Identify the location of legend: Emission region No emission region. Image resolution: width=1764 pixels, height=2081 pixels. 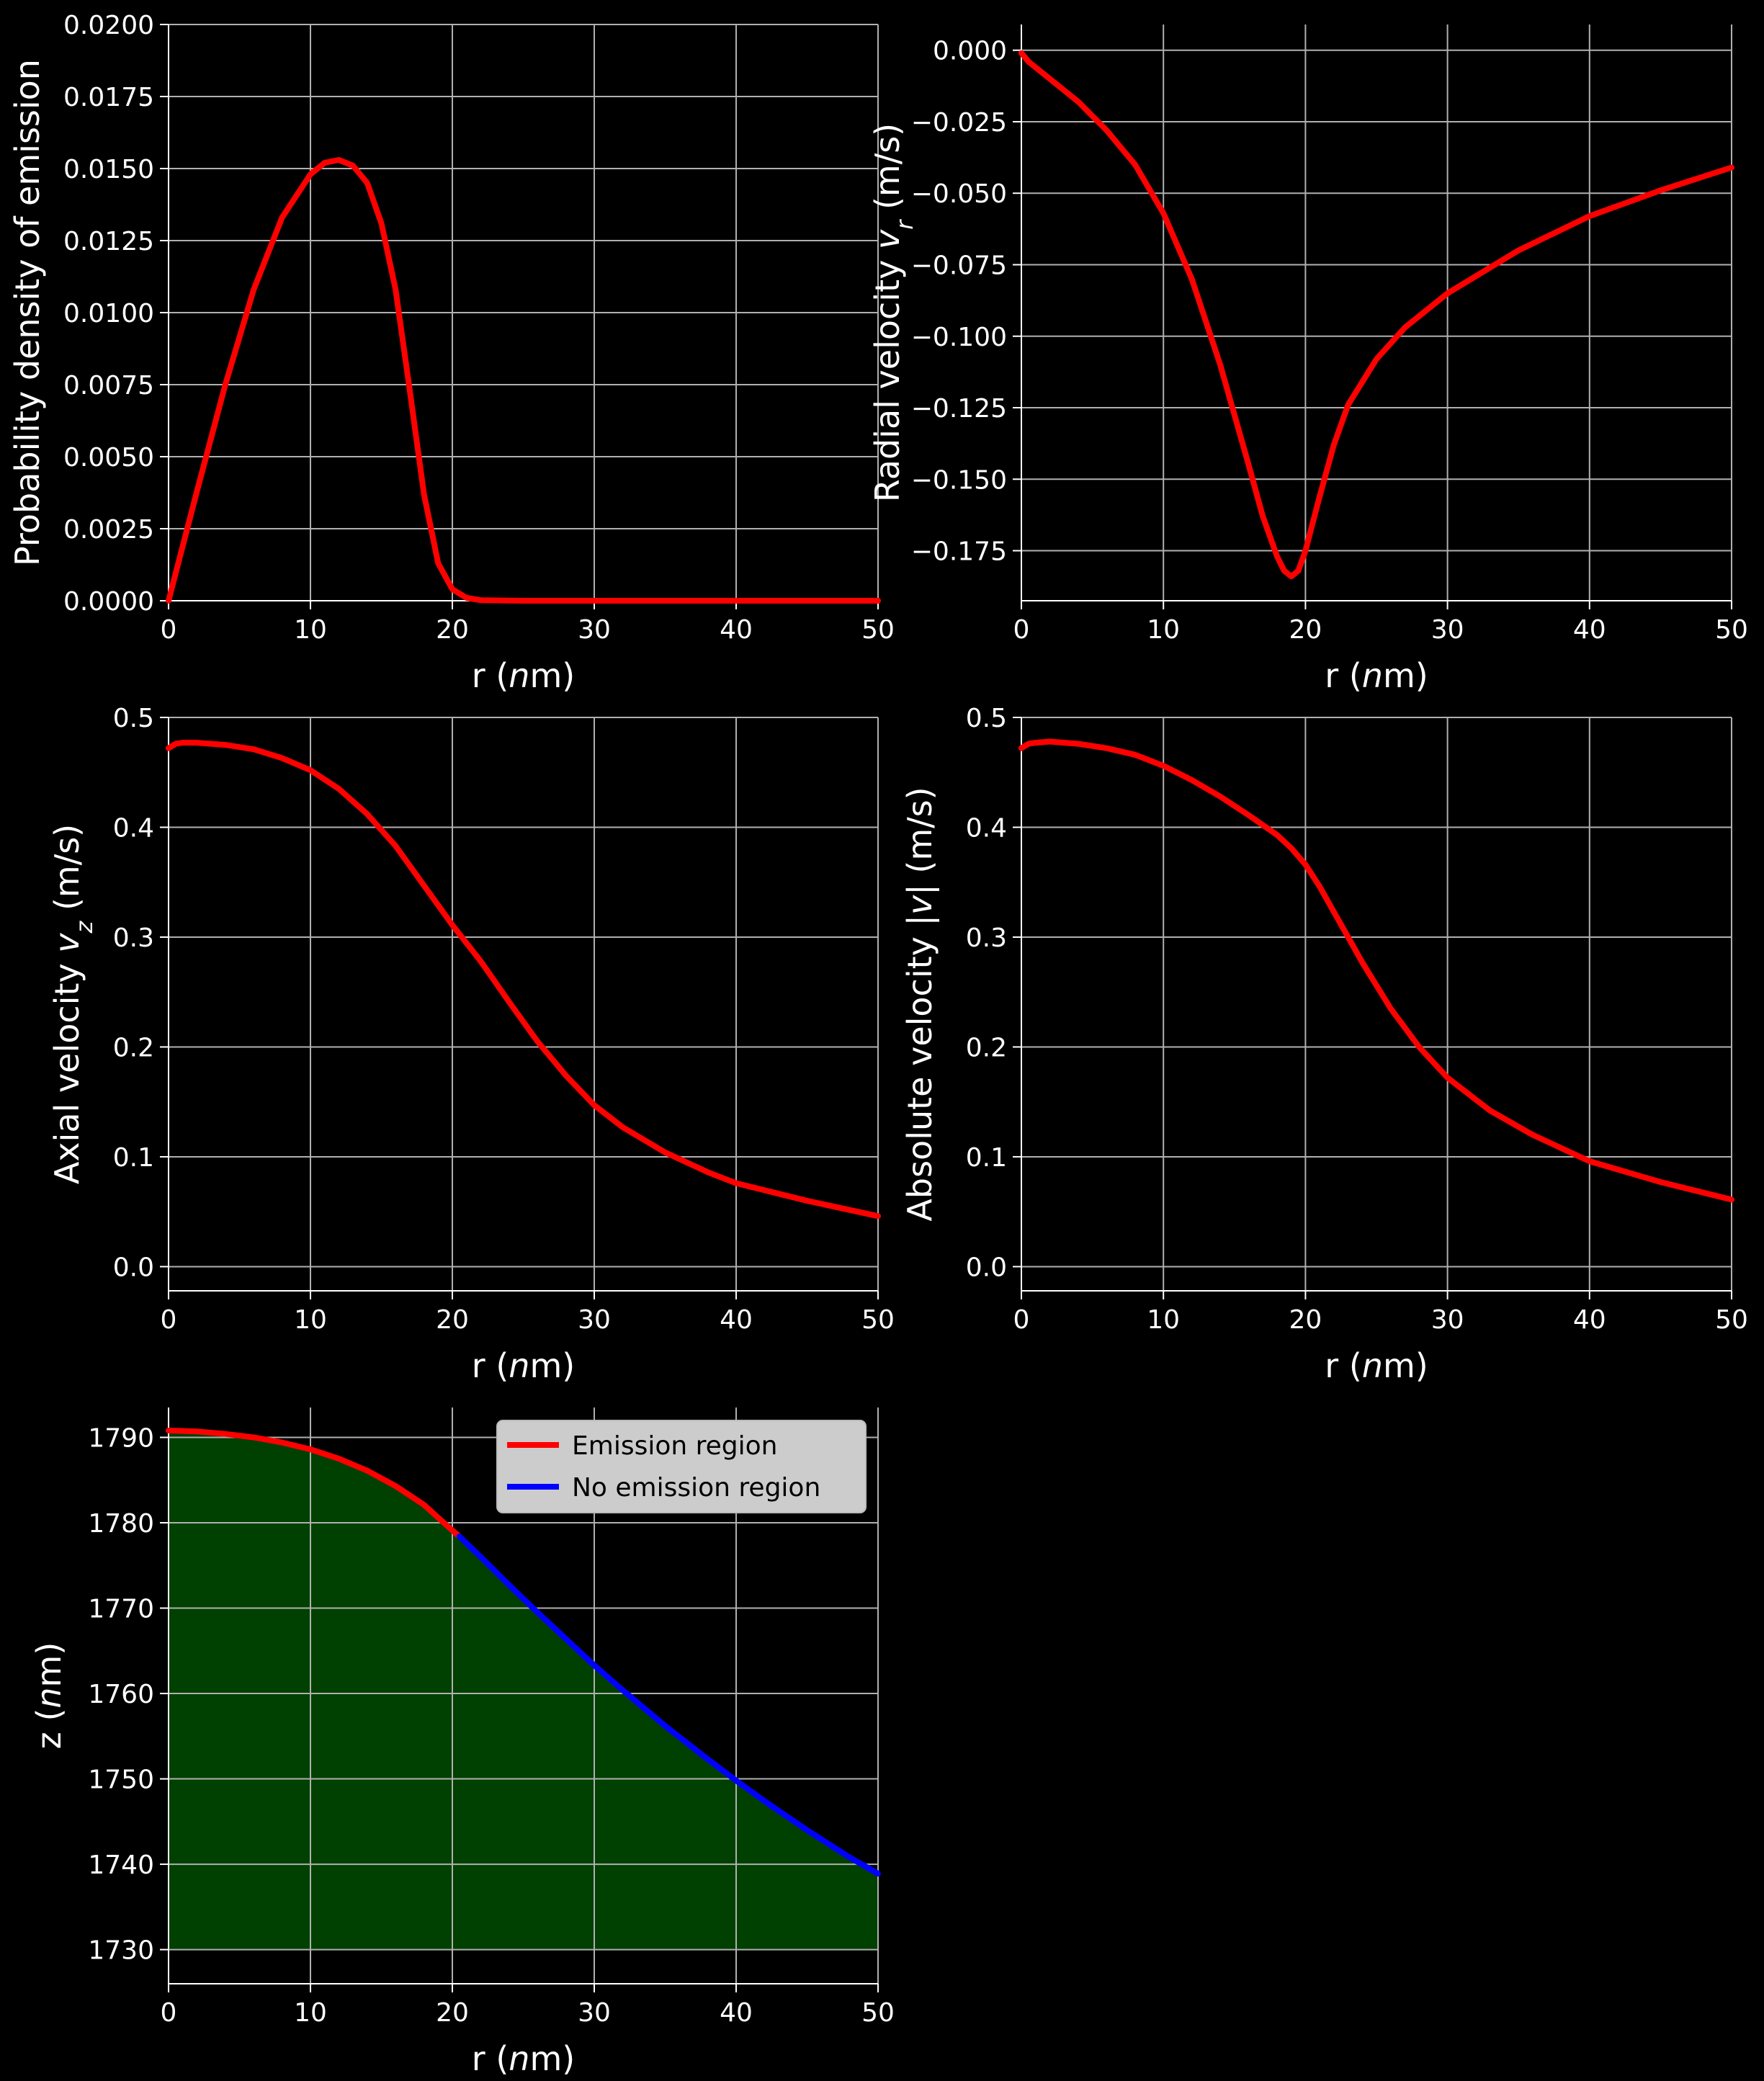
(682, 1466).